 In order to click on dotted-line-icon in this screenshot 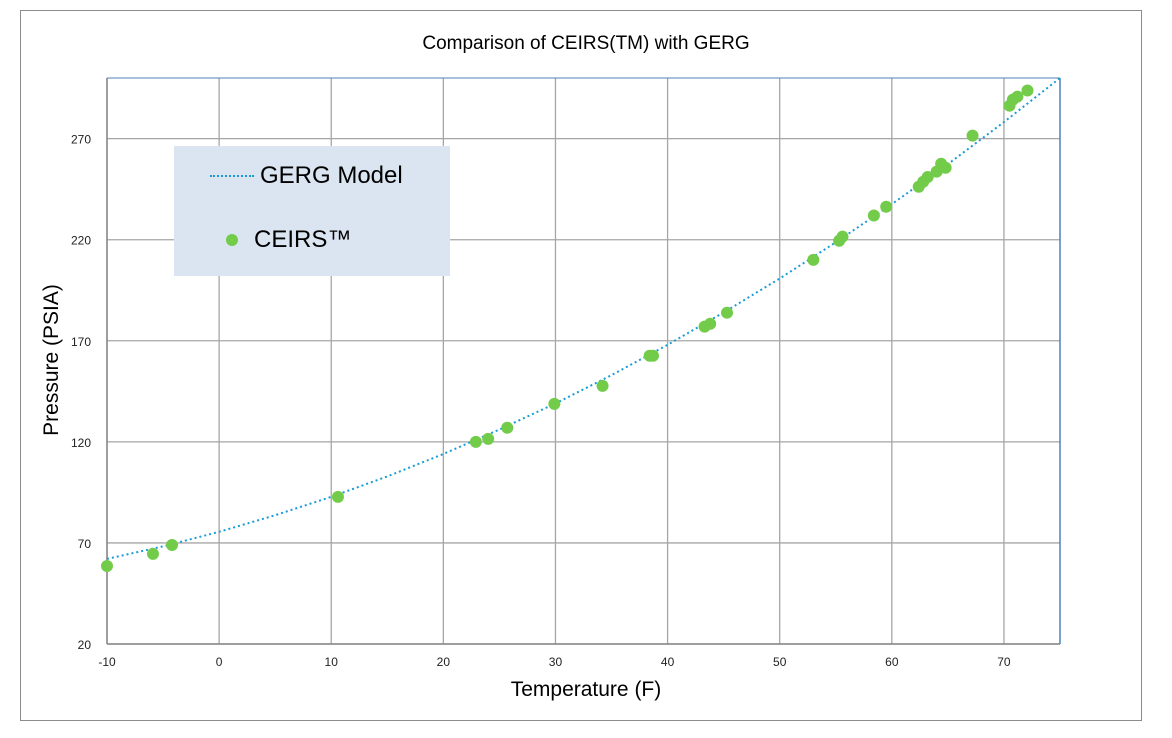, I will do `click(232, 176)`.